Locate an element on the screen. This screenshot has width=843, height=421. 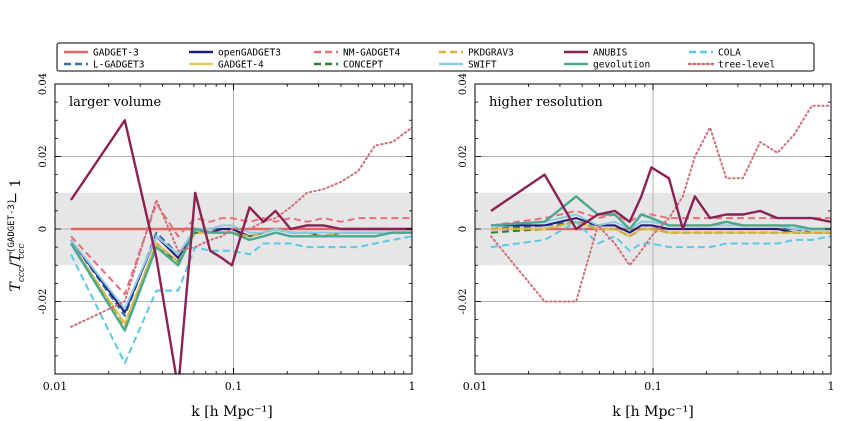
x-axis-label-right: k [h Mpc⁻¹] is located at coordinates (652, 412).